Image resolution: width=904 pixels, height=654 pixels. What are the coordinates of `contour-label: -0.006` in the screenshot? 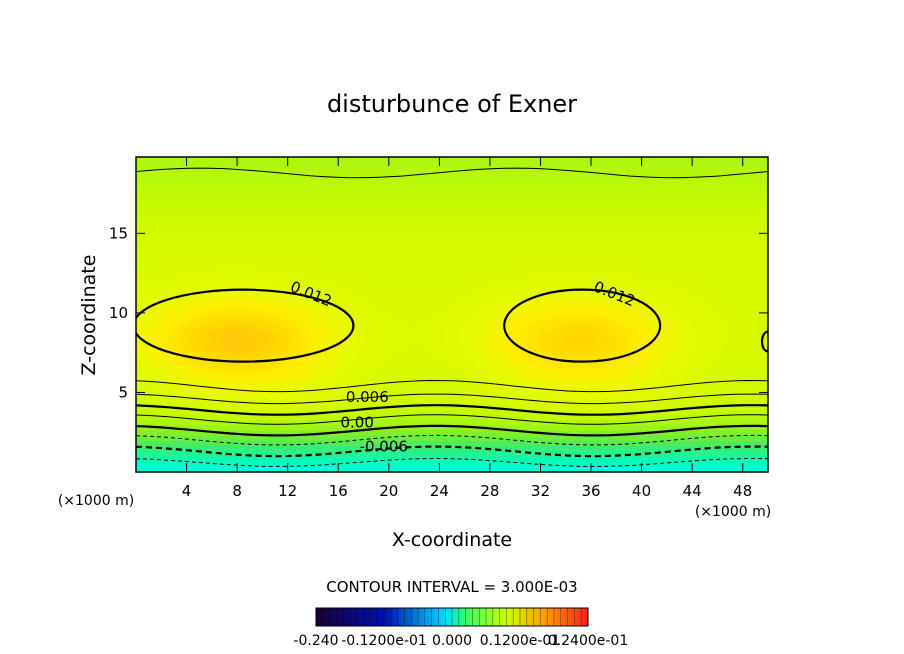 It's located at (384, 446).